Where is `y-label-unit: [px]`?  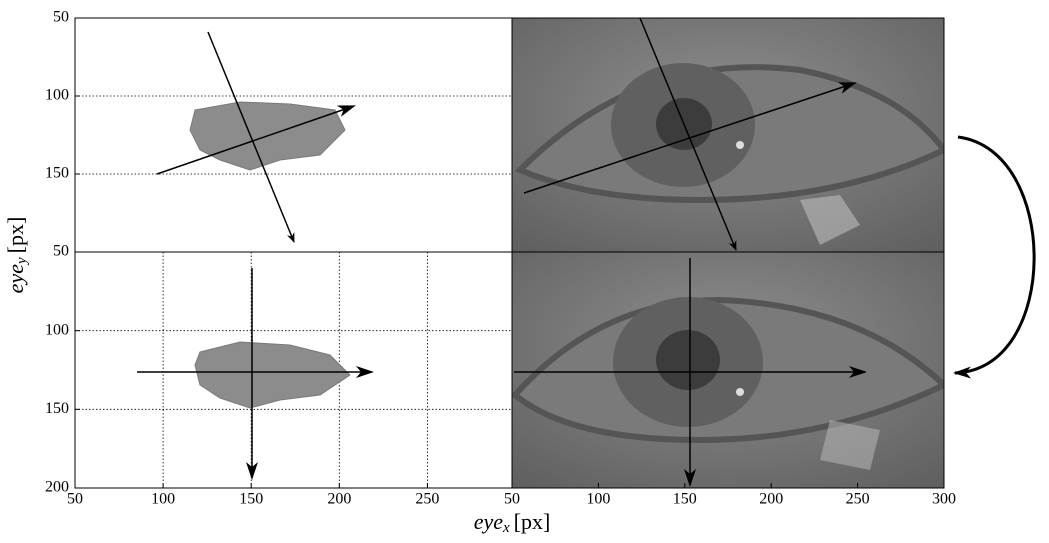 y-label-unit: [px] is located at coordinates (15, 235).